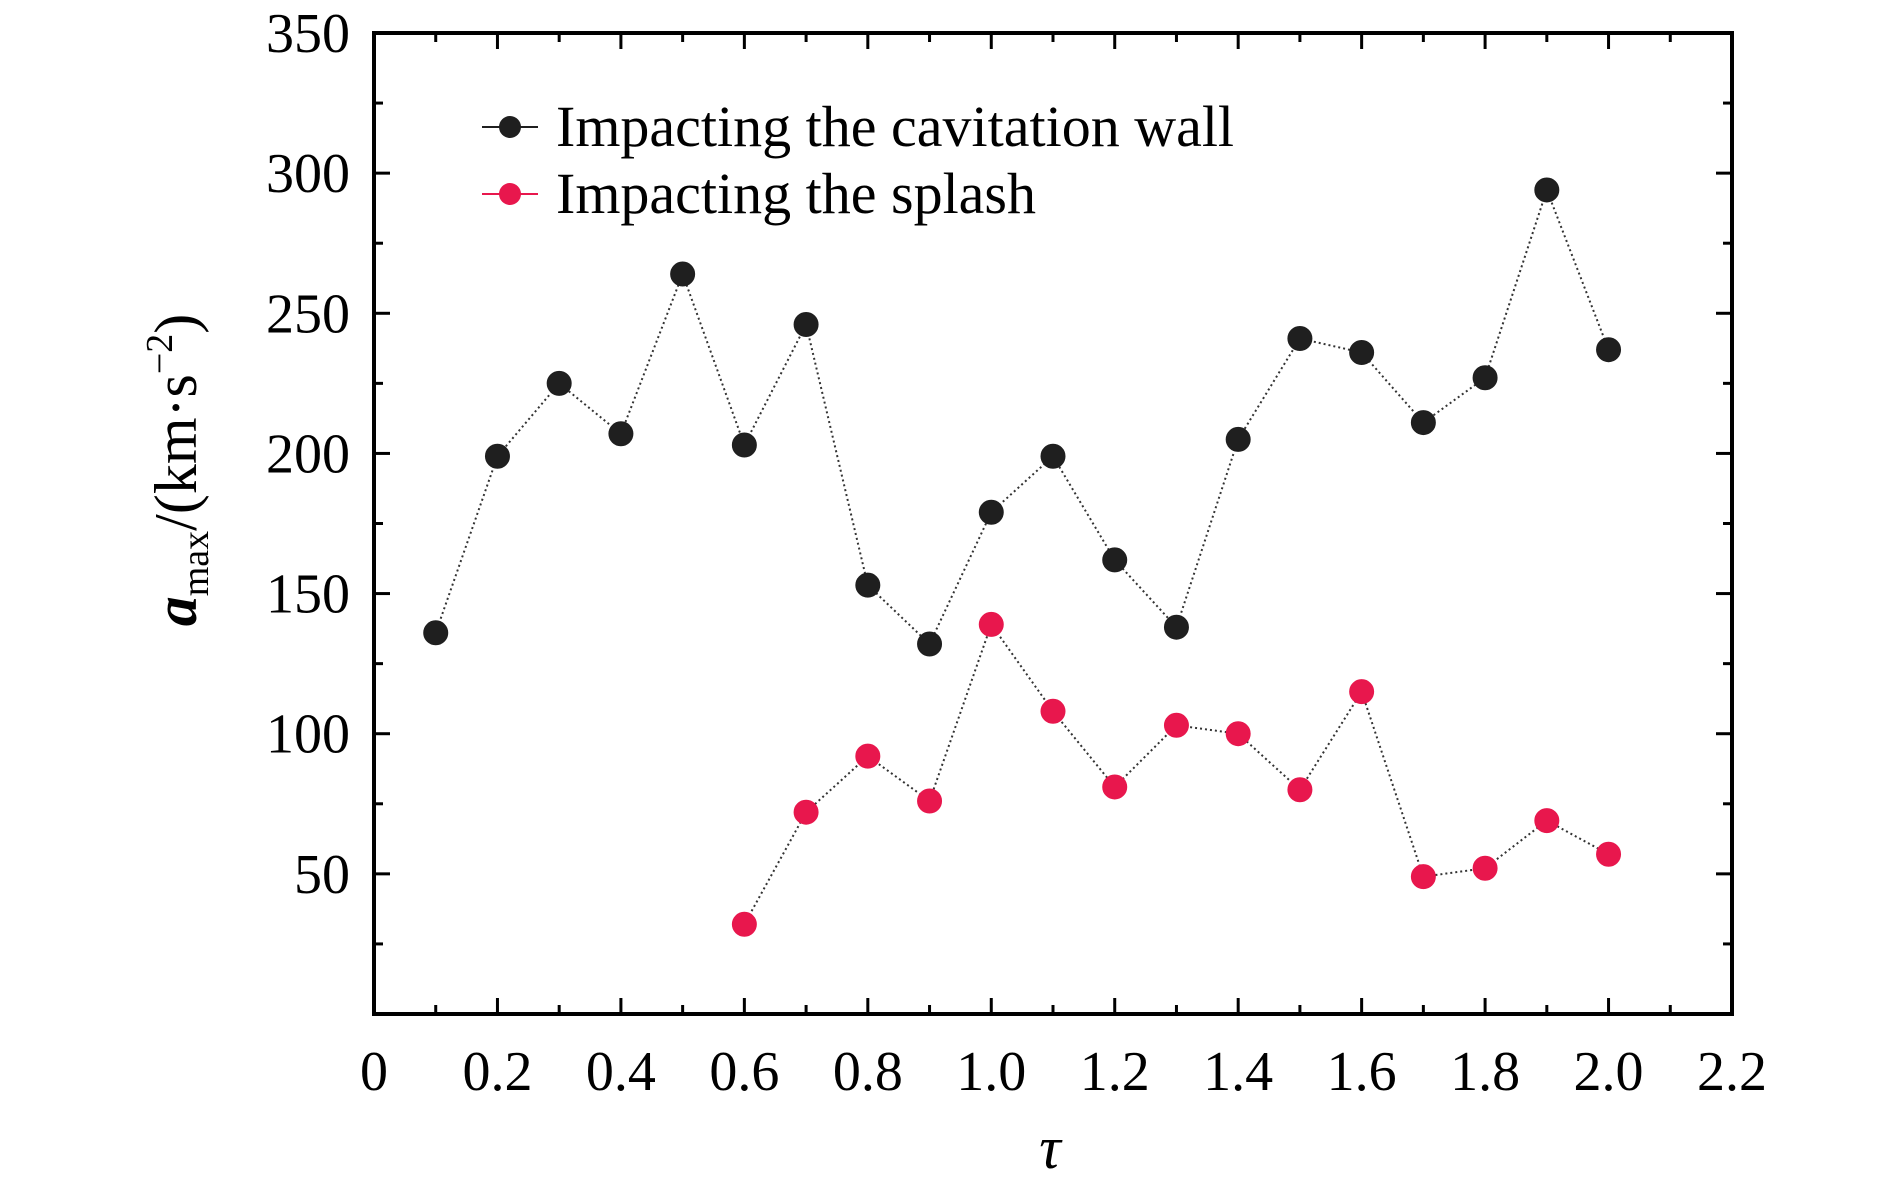  I want to click on x-tick-label: 1.4, so click(1238, 1072).